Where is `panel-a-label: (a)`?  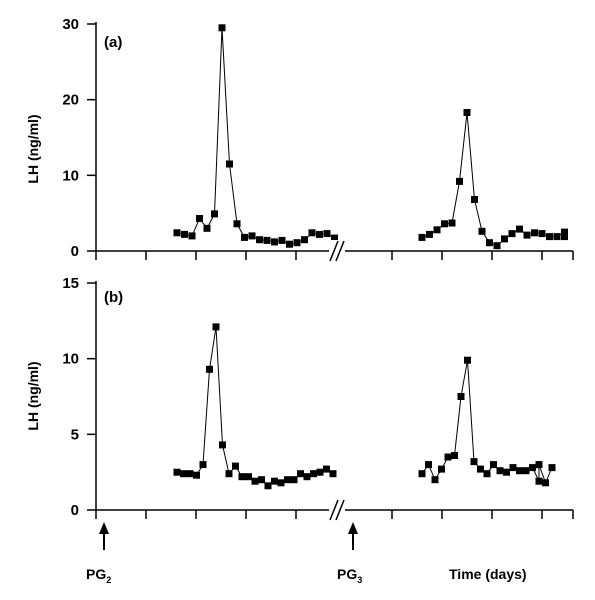 panel-a-label: (a) is located at coordinates (113, 42).